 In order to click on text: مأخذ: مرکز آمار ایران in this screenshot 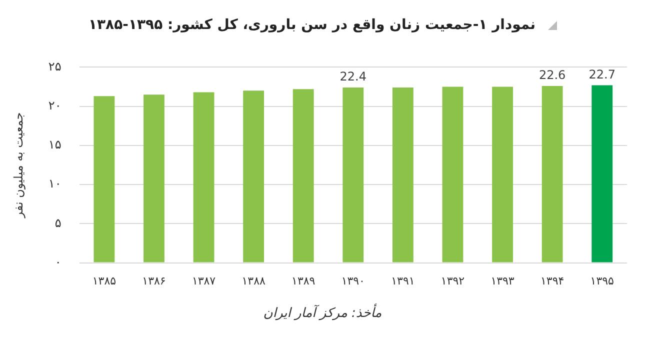, I will do `click(322, 313)`.